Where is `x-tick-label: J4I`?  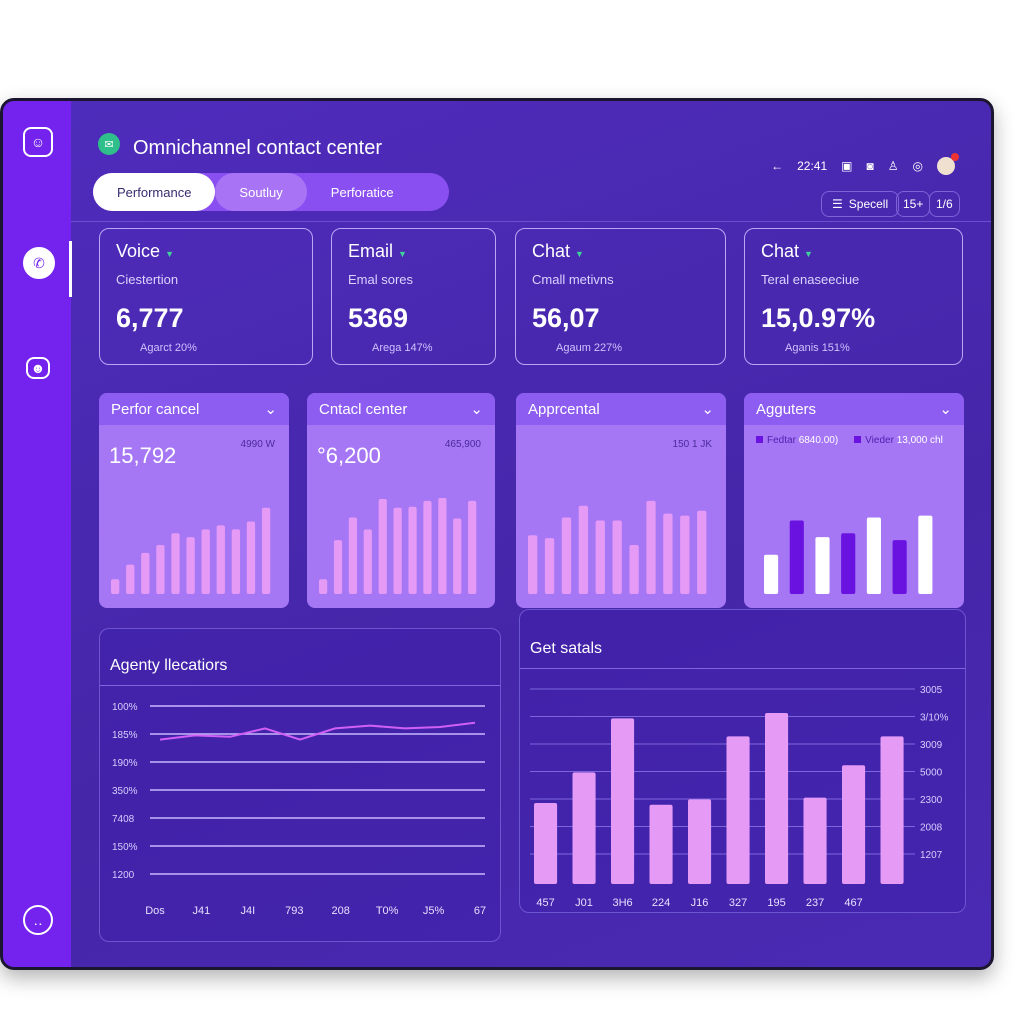
x-tick-label: J4I is located at coordinates (248, 911).